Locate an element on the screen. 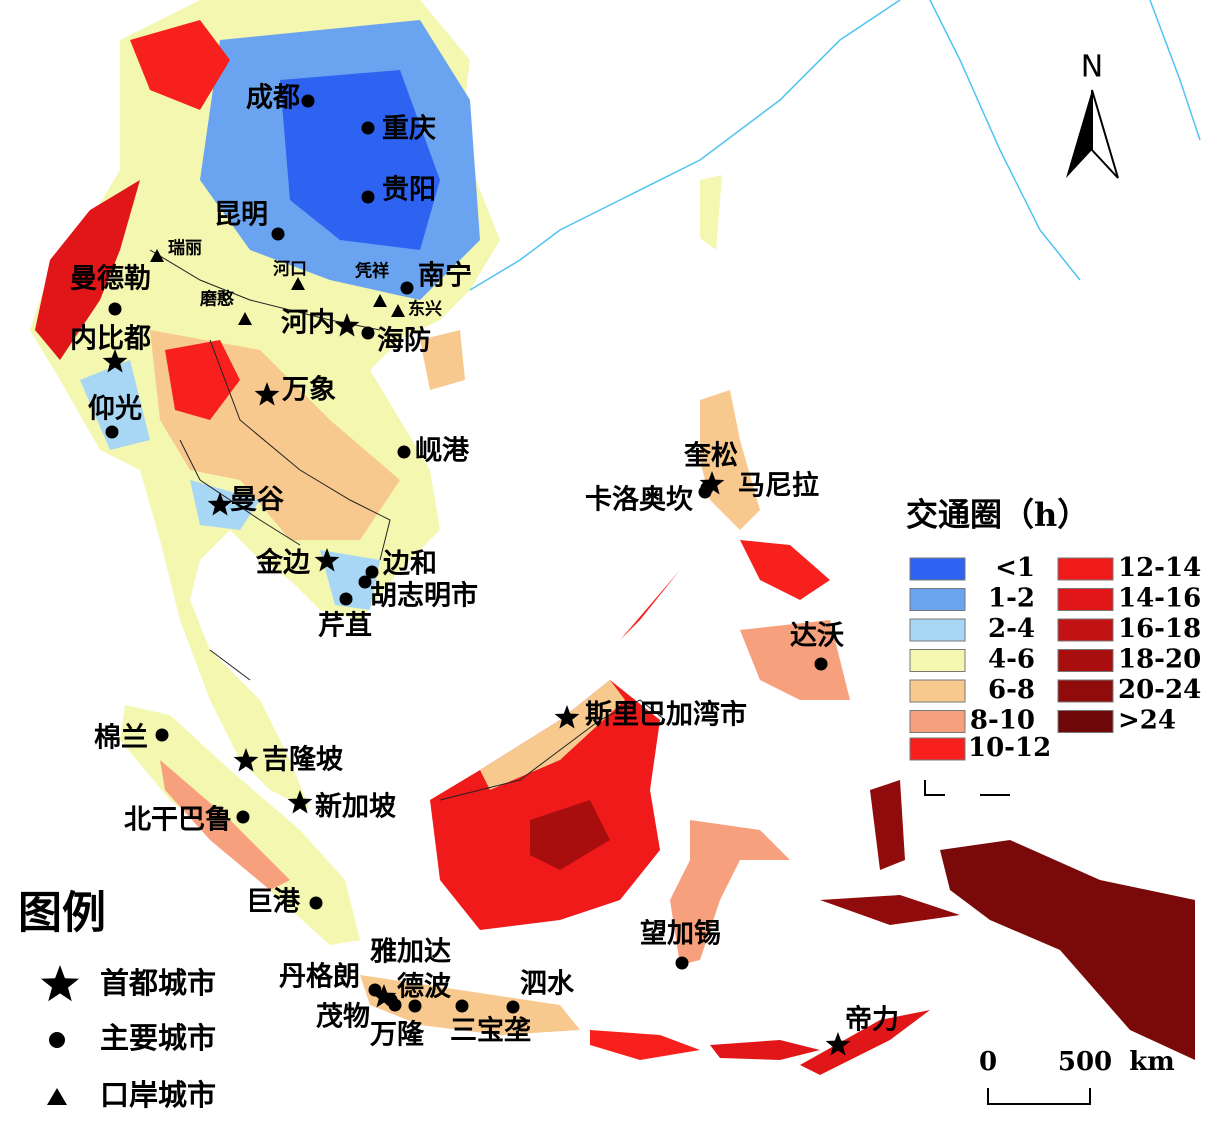  class-label: 14-16 is located at coordinates (1159, 599).